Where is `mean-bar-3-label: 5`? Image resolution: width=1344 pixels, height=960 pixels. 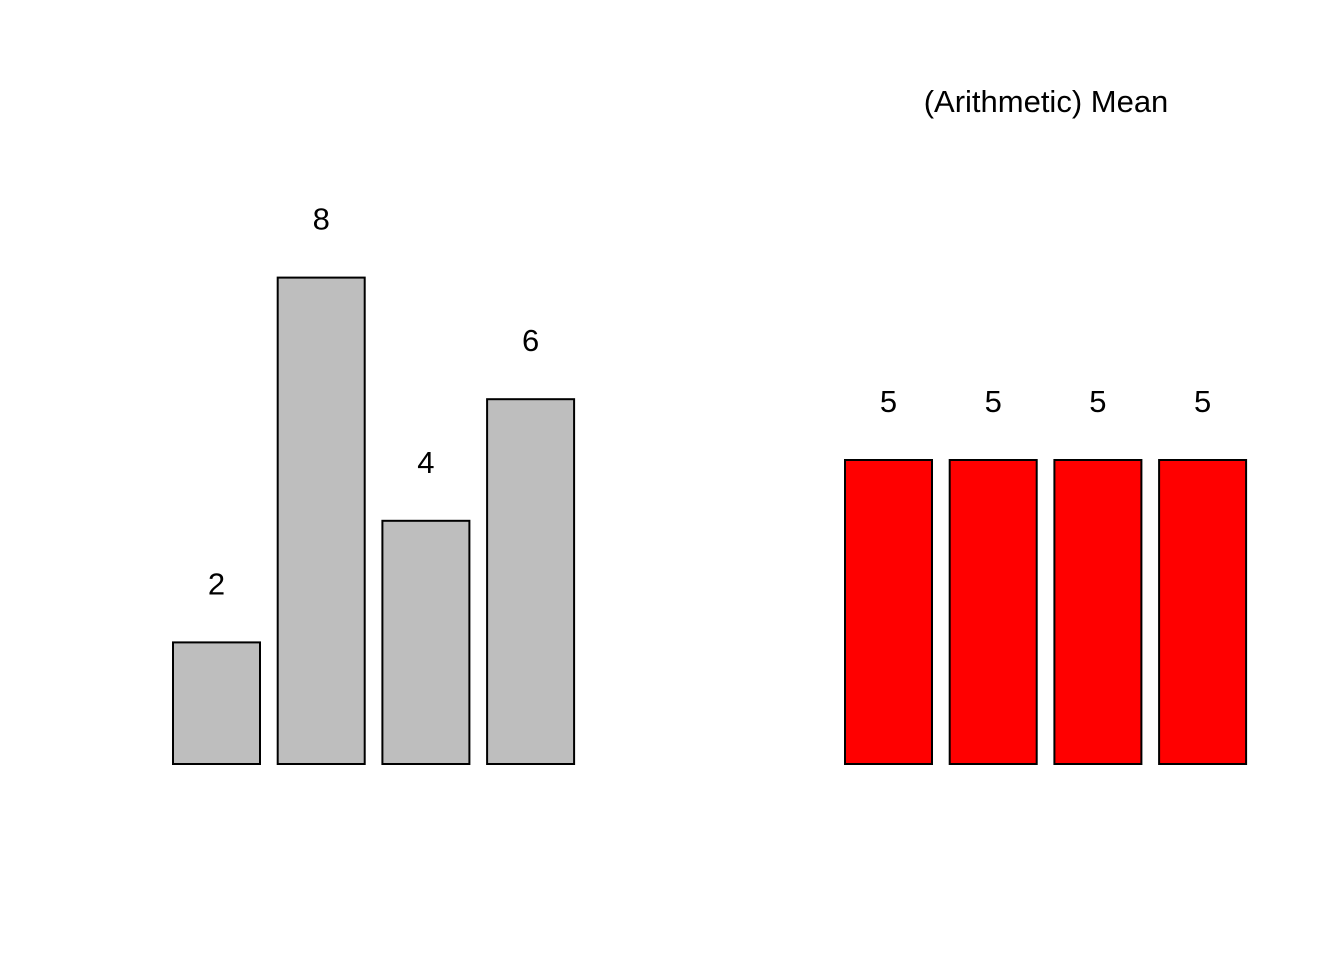
mean-bar-3-label: 5 is located at coordinates (1097, 401).